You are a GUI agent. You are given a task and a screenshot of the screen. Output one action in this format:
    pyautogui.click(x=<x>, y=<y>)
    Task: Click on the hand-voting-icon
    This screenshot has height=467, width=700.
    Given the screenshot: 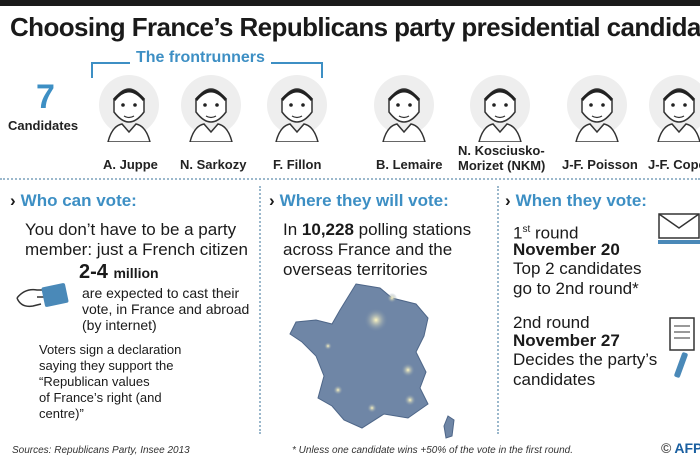 What is the action you would take?
    pyautogui.click(x=43, y=299)
    